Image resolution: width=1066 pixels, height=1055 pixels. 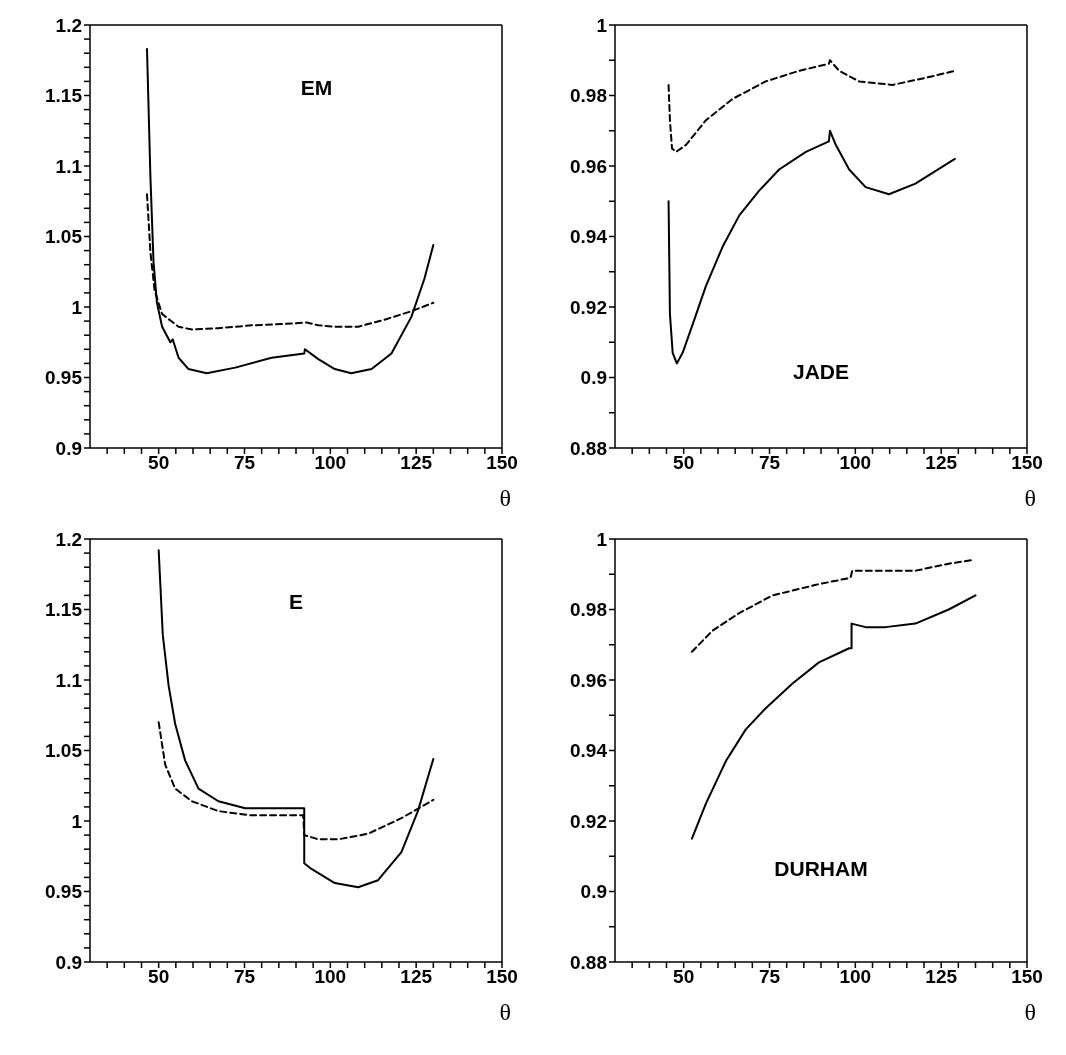 I want to click on annotation: E, so click(x=296, y=602).